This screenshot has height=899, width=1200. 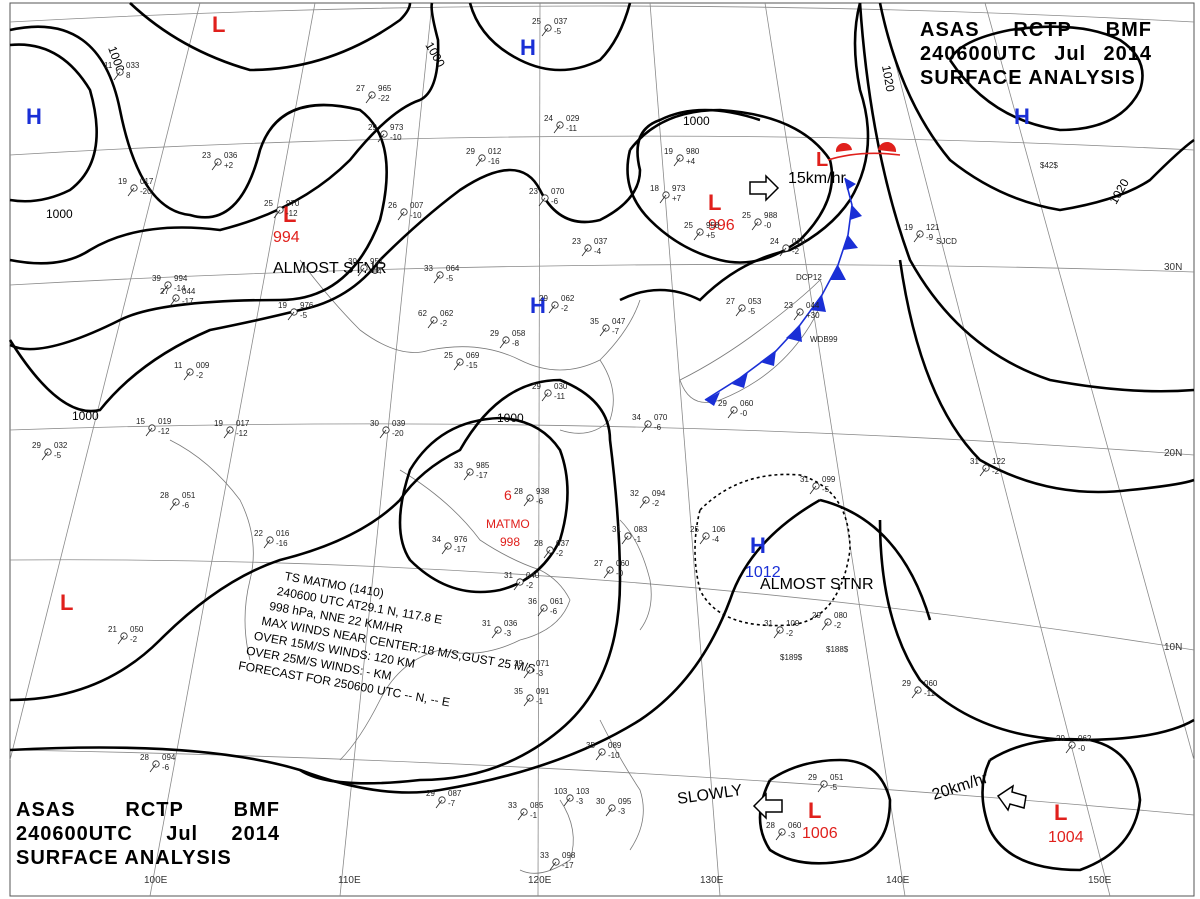 I want to click on station-plot: 11 009-2, so click(x=192, y=371).